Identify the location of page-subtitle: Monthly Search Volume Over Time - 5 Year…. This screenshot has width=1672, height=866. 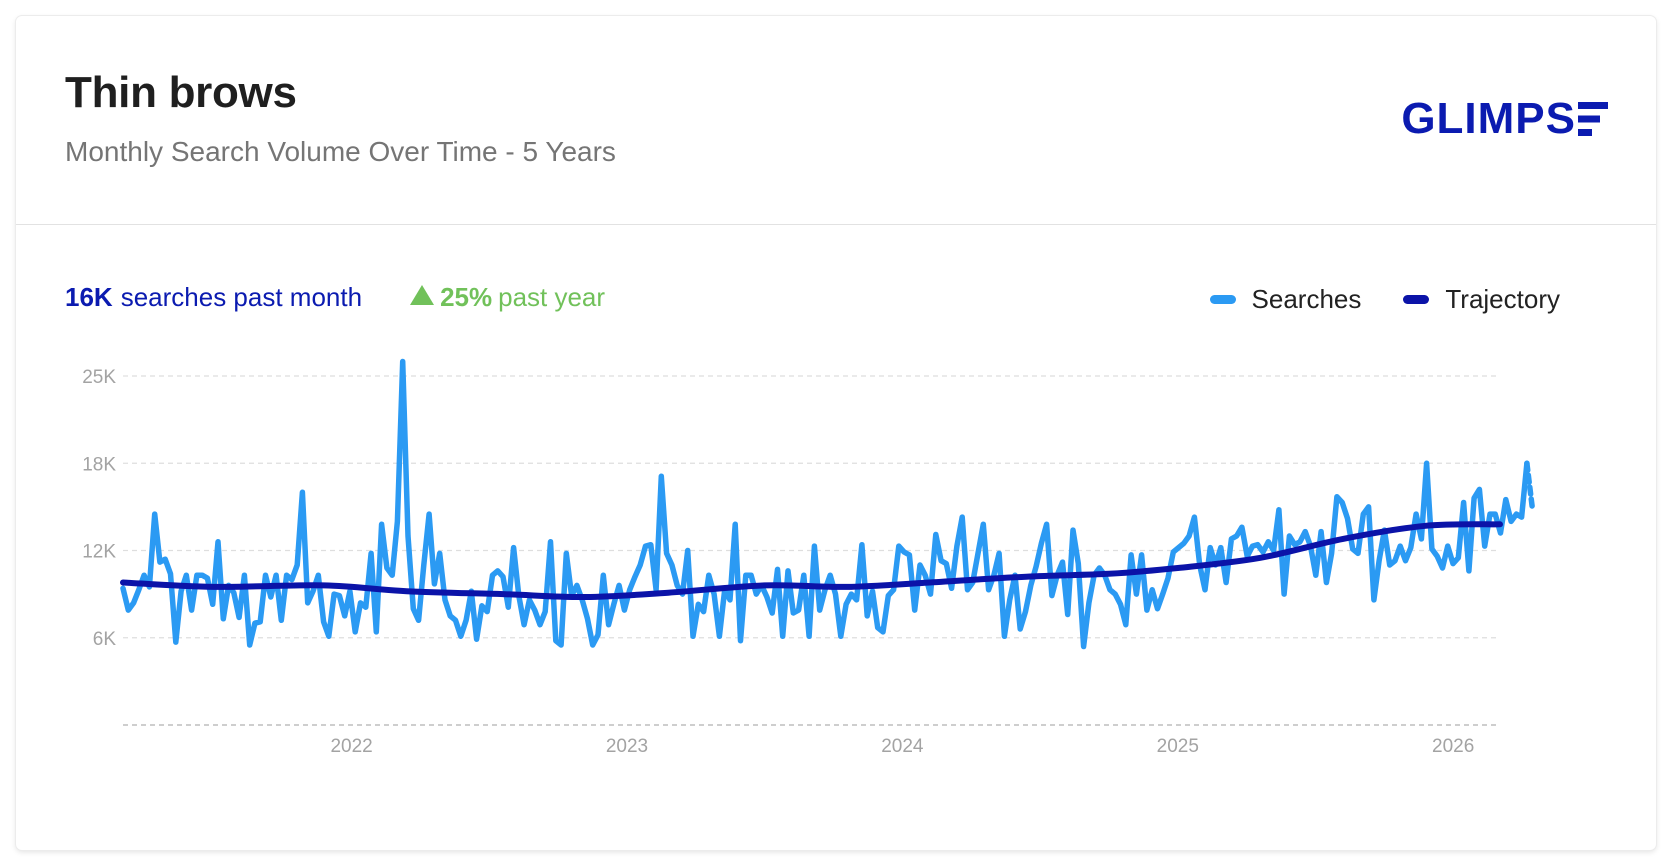
(340, 151).